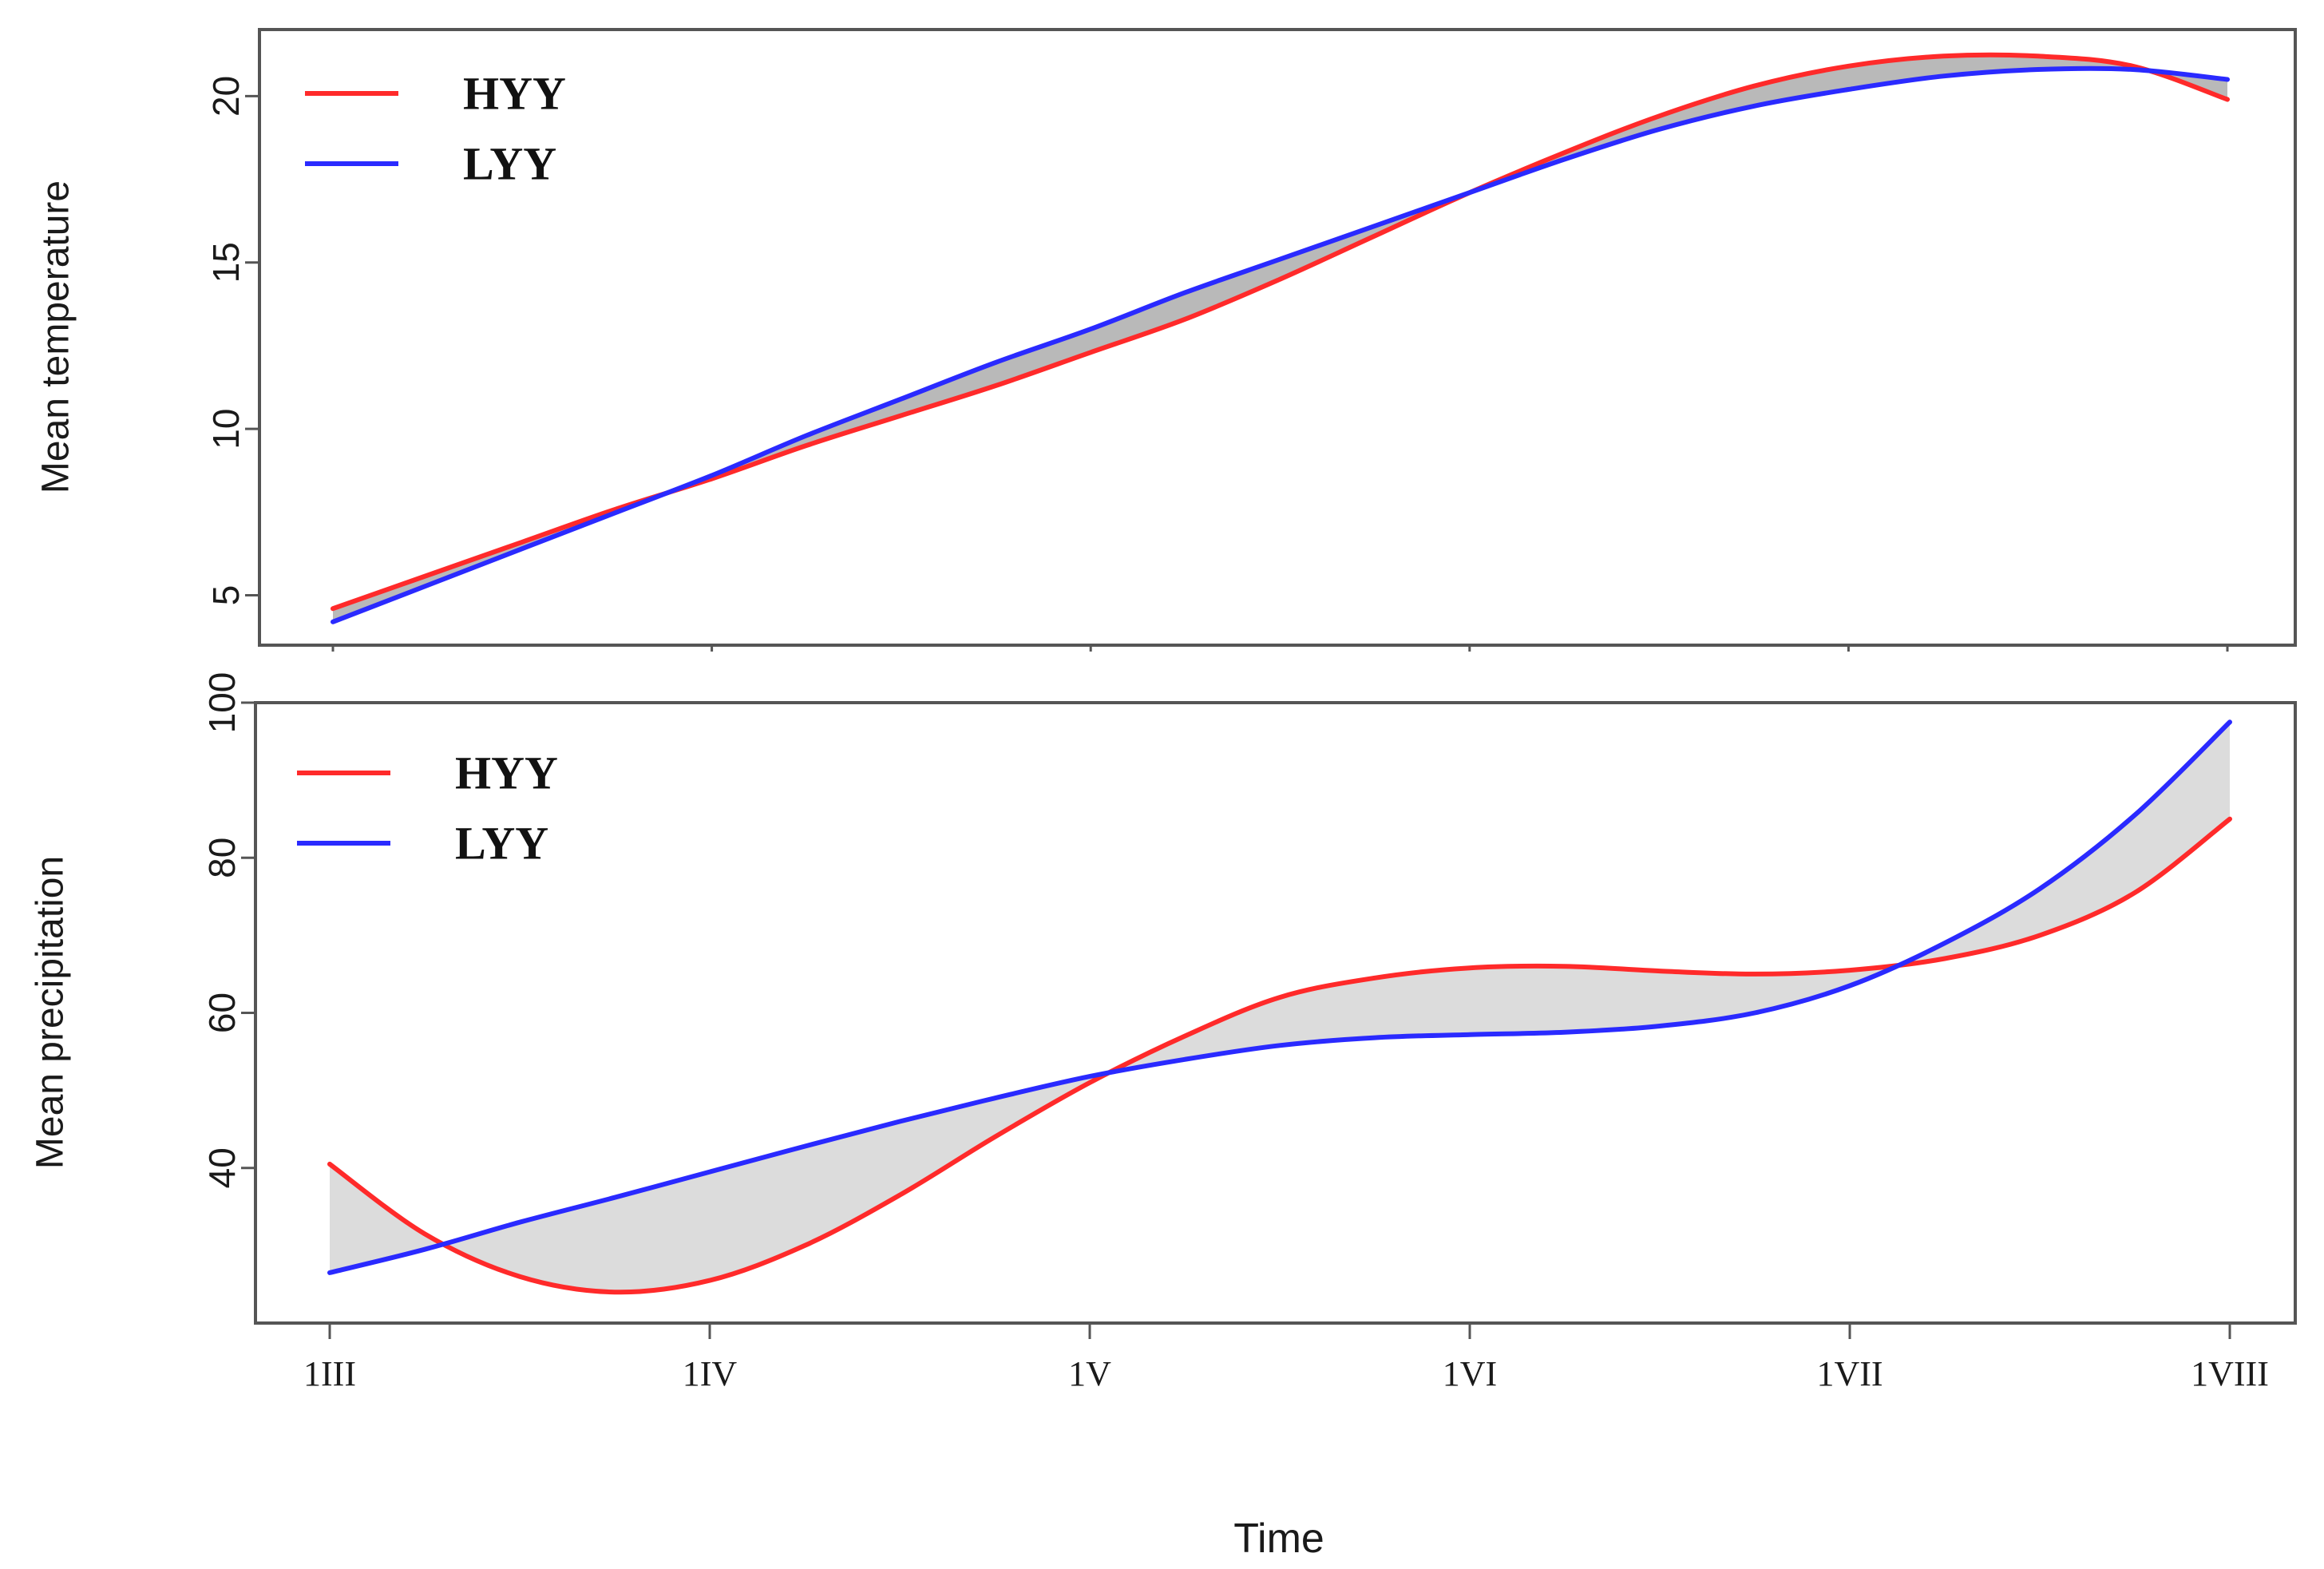  Describe the element at coordinates (2230, 1373) in the screenshot. I see `x-tick-label: 1VIII` at that location.